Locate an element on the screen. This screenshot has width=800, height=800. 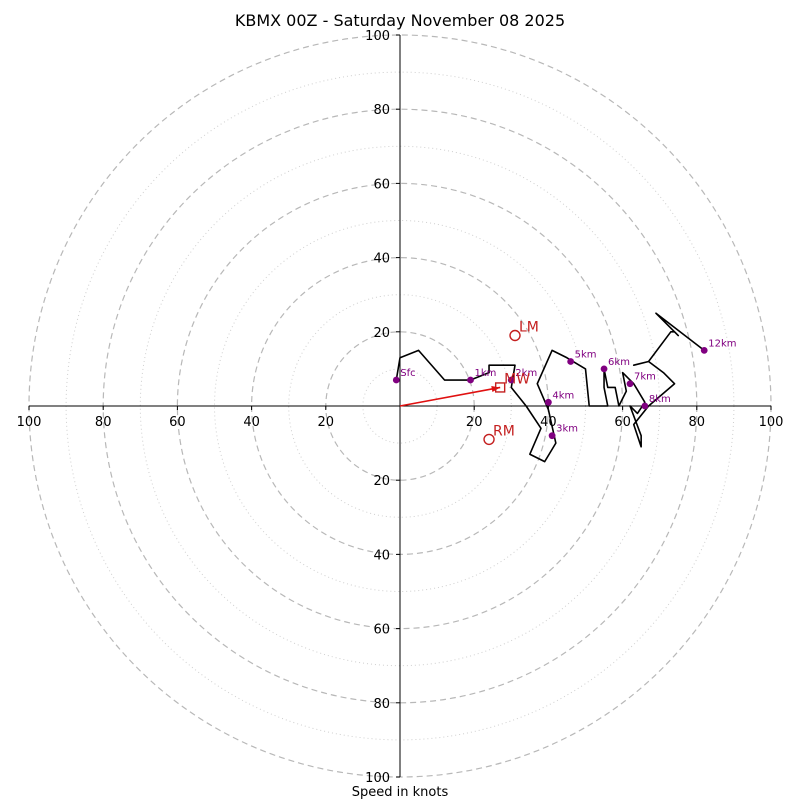
chart-title: KBMX 00Z - Saturday November 08 2025 is located at coordinates (400, 20).